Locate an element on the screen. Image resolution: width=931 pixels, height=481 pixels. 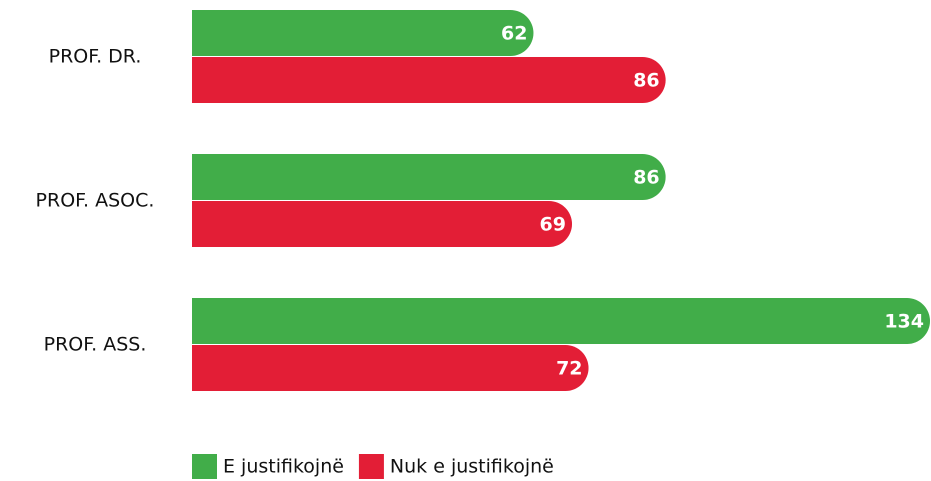
value-label: 134 is located at coordinates (904, 322).